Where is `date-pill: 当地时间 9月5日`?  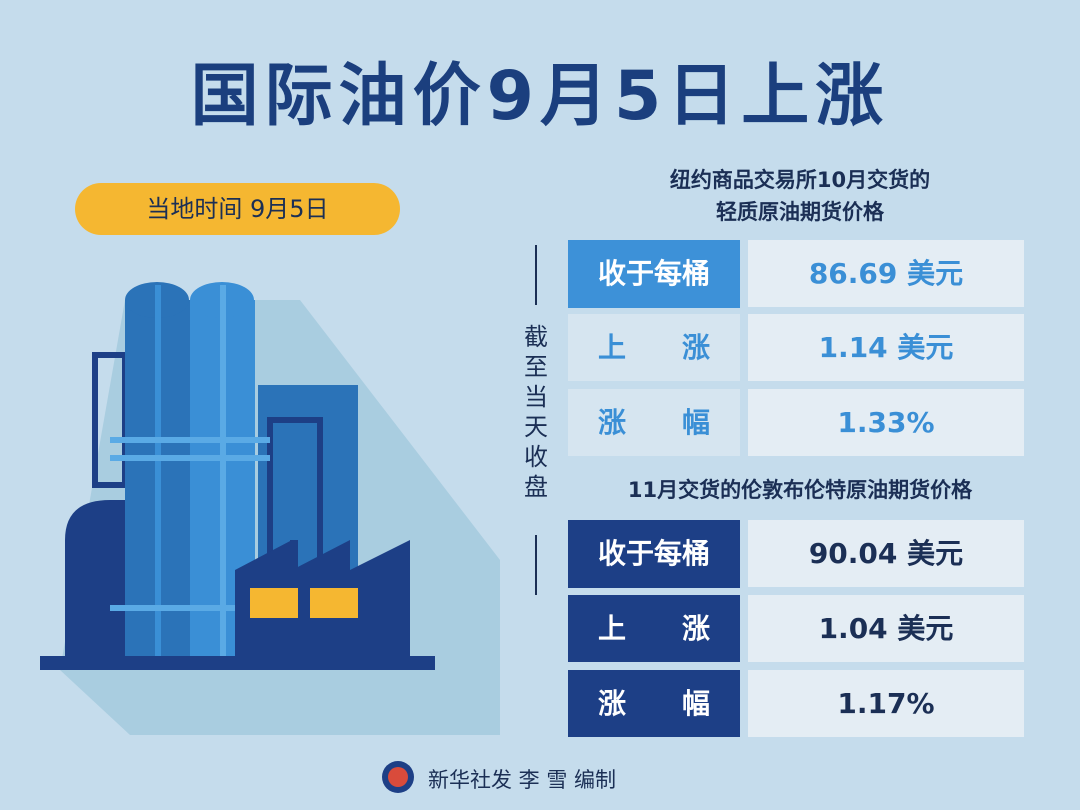
date-pill: 当地时间 9月5日 is located at coordinates (237, 209).